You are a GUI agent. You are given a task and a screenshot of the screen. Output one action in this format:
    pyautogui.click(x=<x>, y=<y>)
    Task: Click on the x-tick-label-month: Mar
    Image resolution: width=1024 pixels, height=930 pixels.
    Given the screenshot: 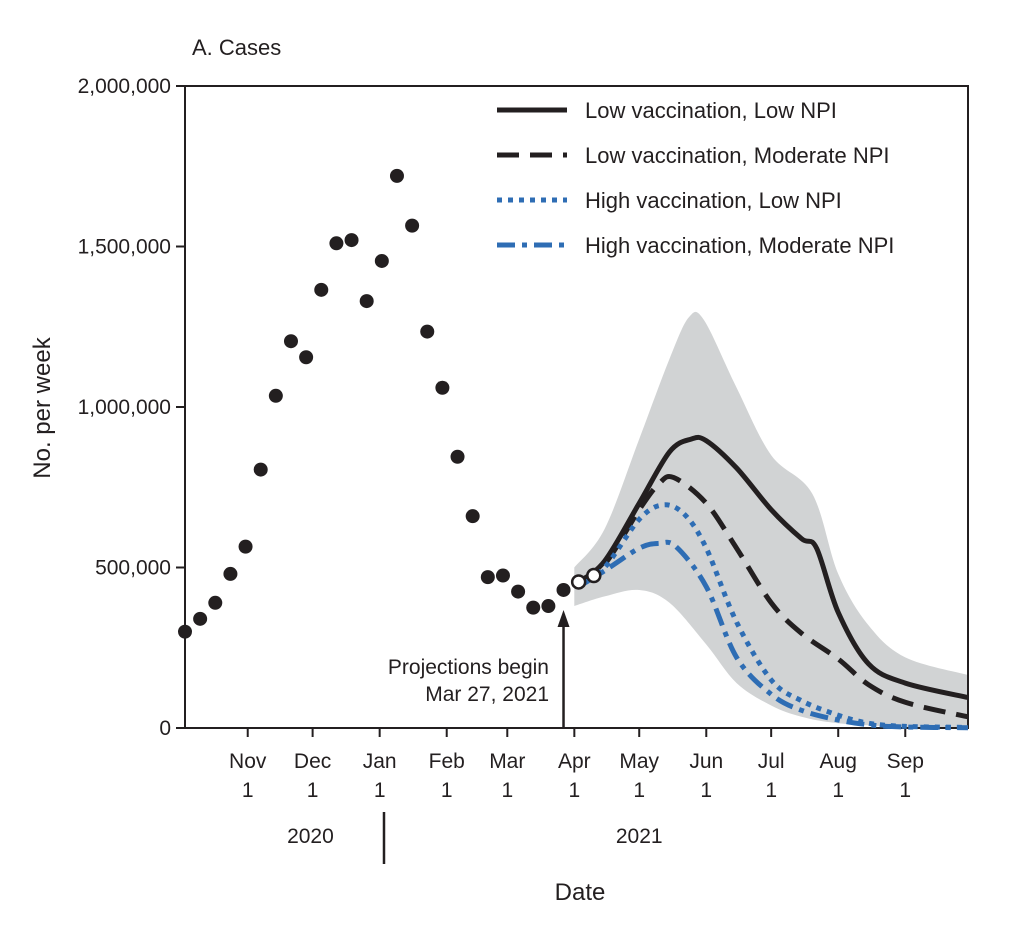 What is the action you would take?
    pyautogui.click(x=507, y=761)
    